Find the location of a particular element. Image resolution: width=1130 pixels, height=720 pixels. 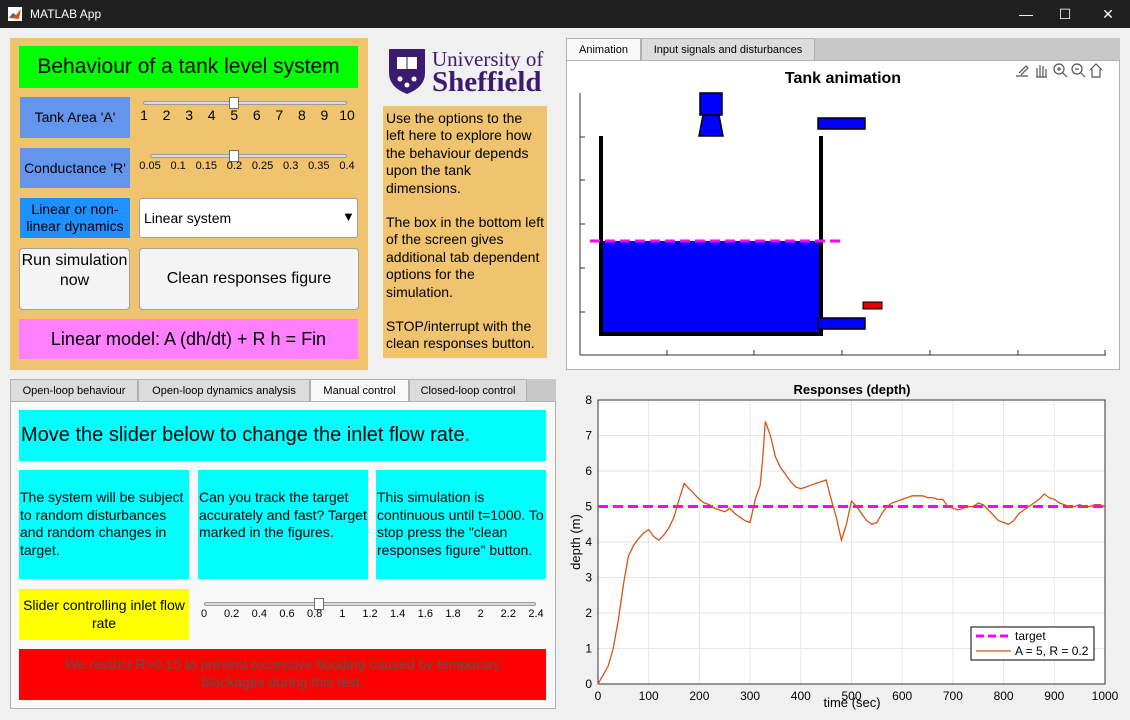

inlet-flow-tick-label: 2.4 is located at coordinates (536, 614).